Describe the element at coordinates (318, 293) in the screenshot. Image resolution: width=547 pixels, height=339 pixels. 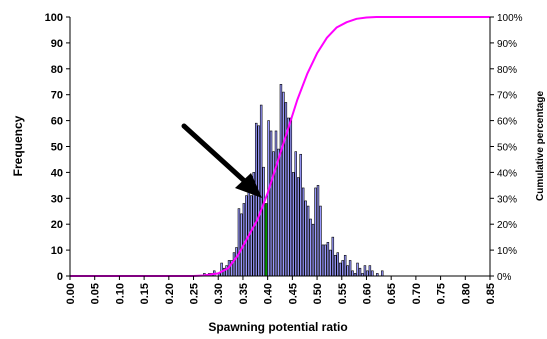
I see `x-tick-label: 0.50` at that location.